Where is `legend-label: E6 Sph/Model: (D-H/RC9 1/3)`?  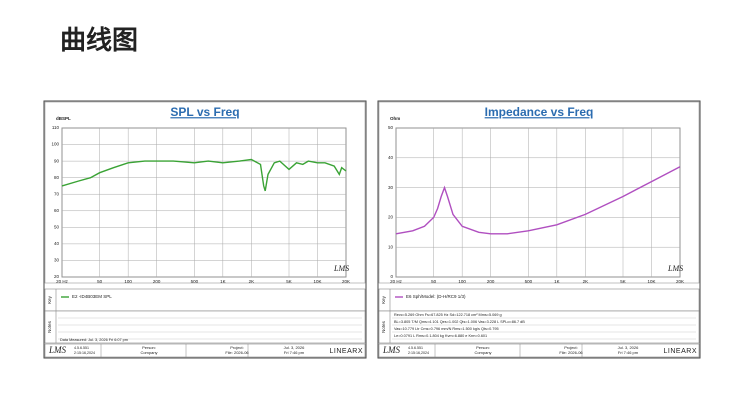
legend-label: E6 Sph/Model: (D-H/RC9 1/3) is located at coordinates (436, 296).